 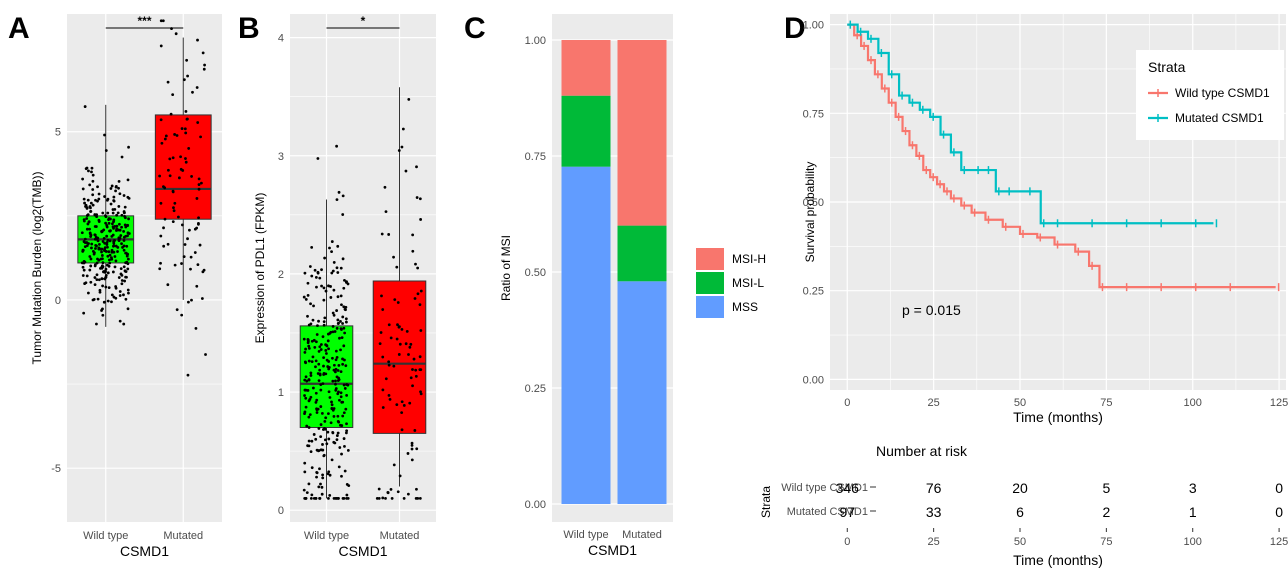 I want to click on y-tick-label: 0, so click(x=58, y=301).